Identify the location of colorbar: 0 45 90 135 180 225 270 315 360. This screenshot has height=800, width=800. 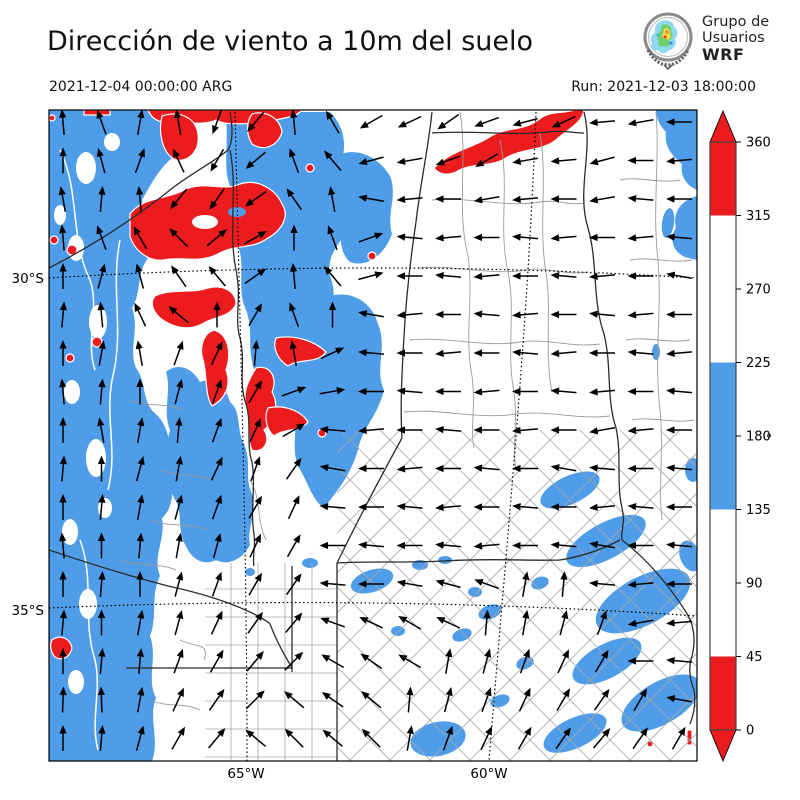
(740, 436).